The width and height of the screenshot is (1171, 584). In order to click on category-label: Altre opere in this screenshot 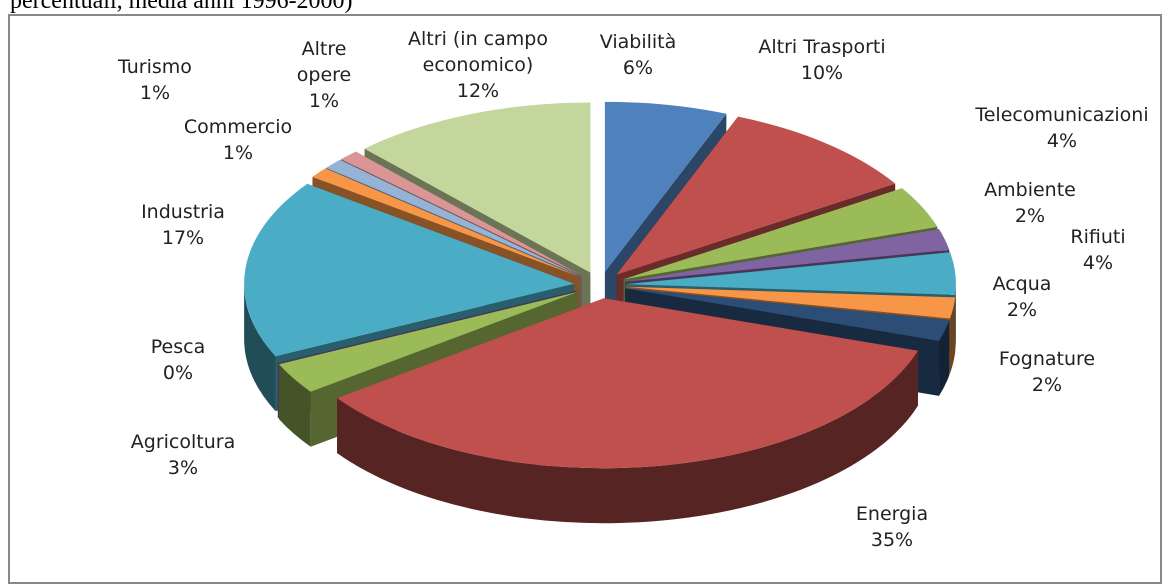, I will do `click(324, 62)`.